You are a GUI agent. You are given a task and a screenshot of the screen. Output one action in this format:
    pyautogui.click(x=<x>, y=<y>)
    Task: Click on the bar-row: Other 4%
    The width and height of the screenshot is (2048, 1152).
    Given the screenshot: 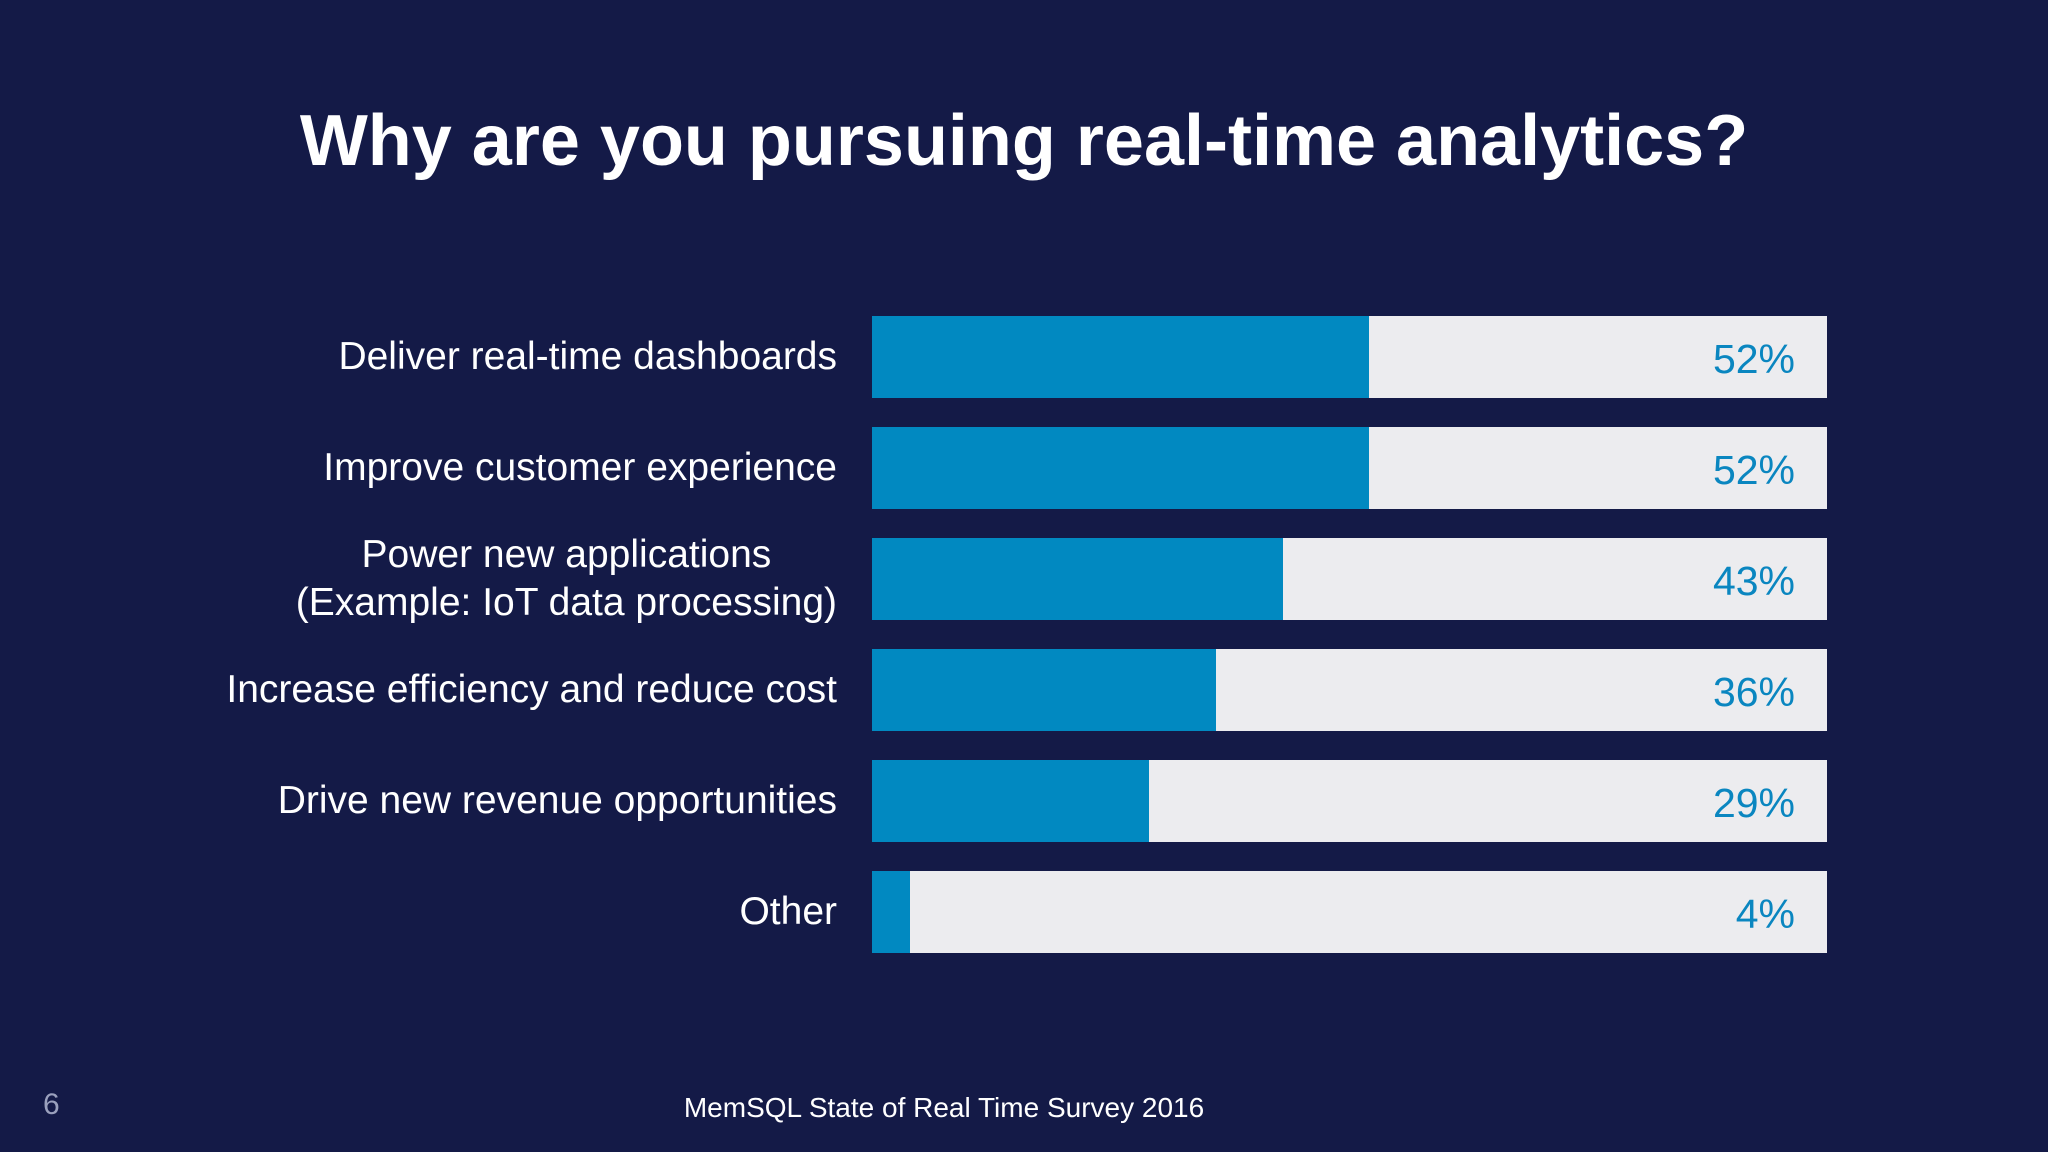 What is the action you would take?
    pyautogui.click(x=1024, y=912)
    